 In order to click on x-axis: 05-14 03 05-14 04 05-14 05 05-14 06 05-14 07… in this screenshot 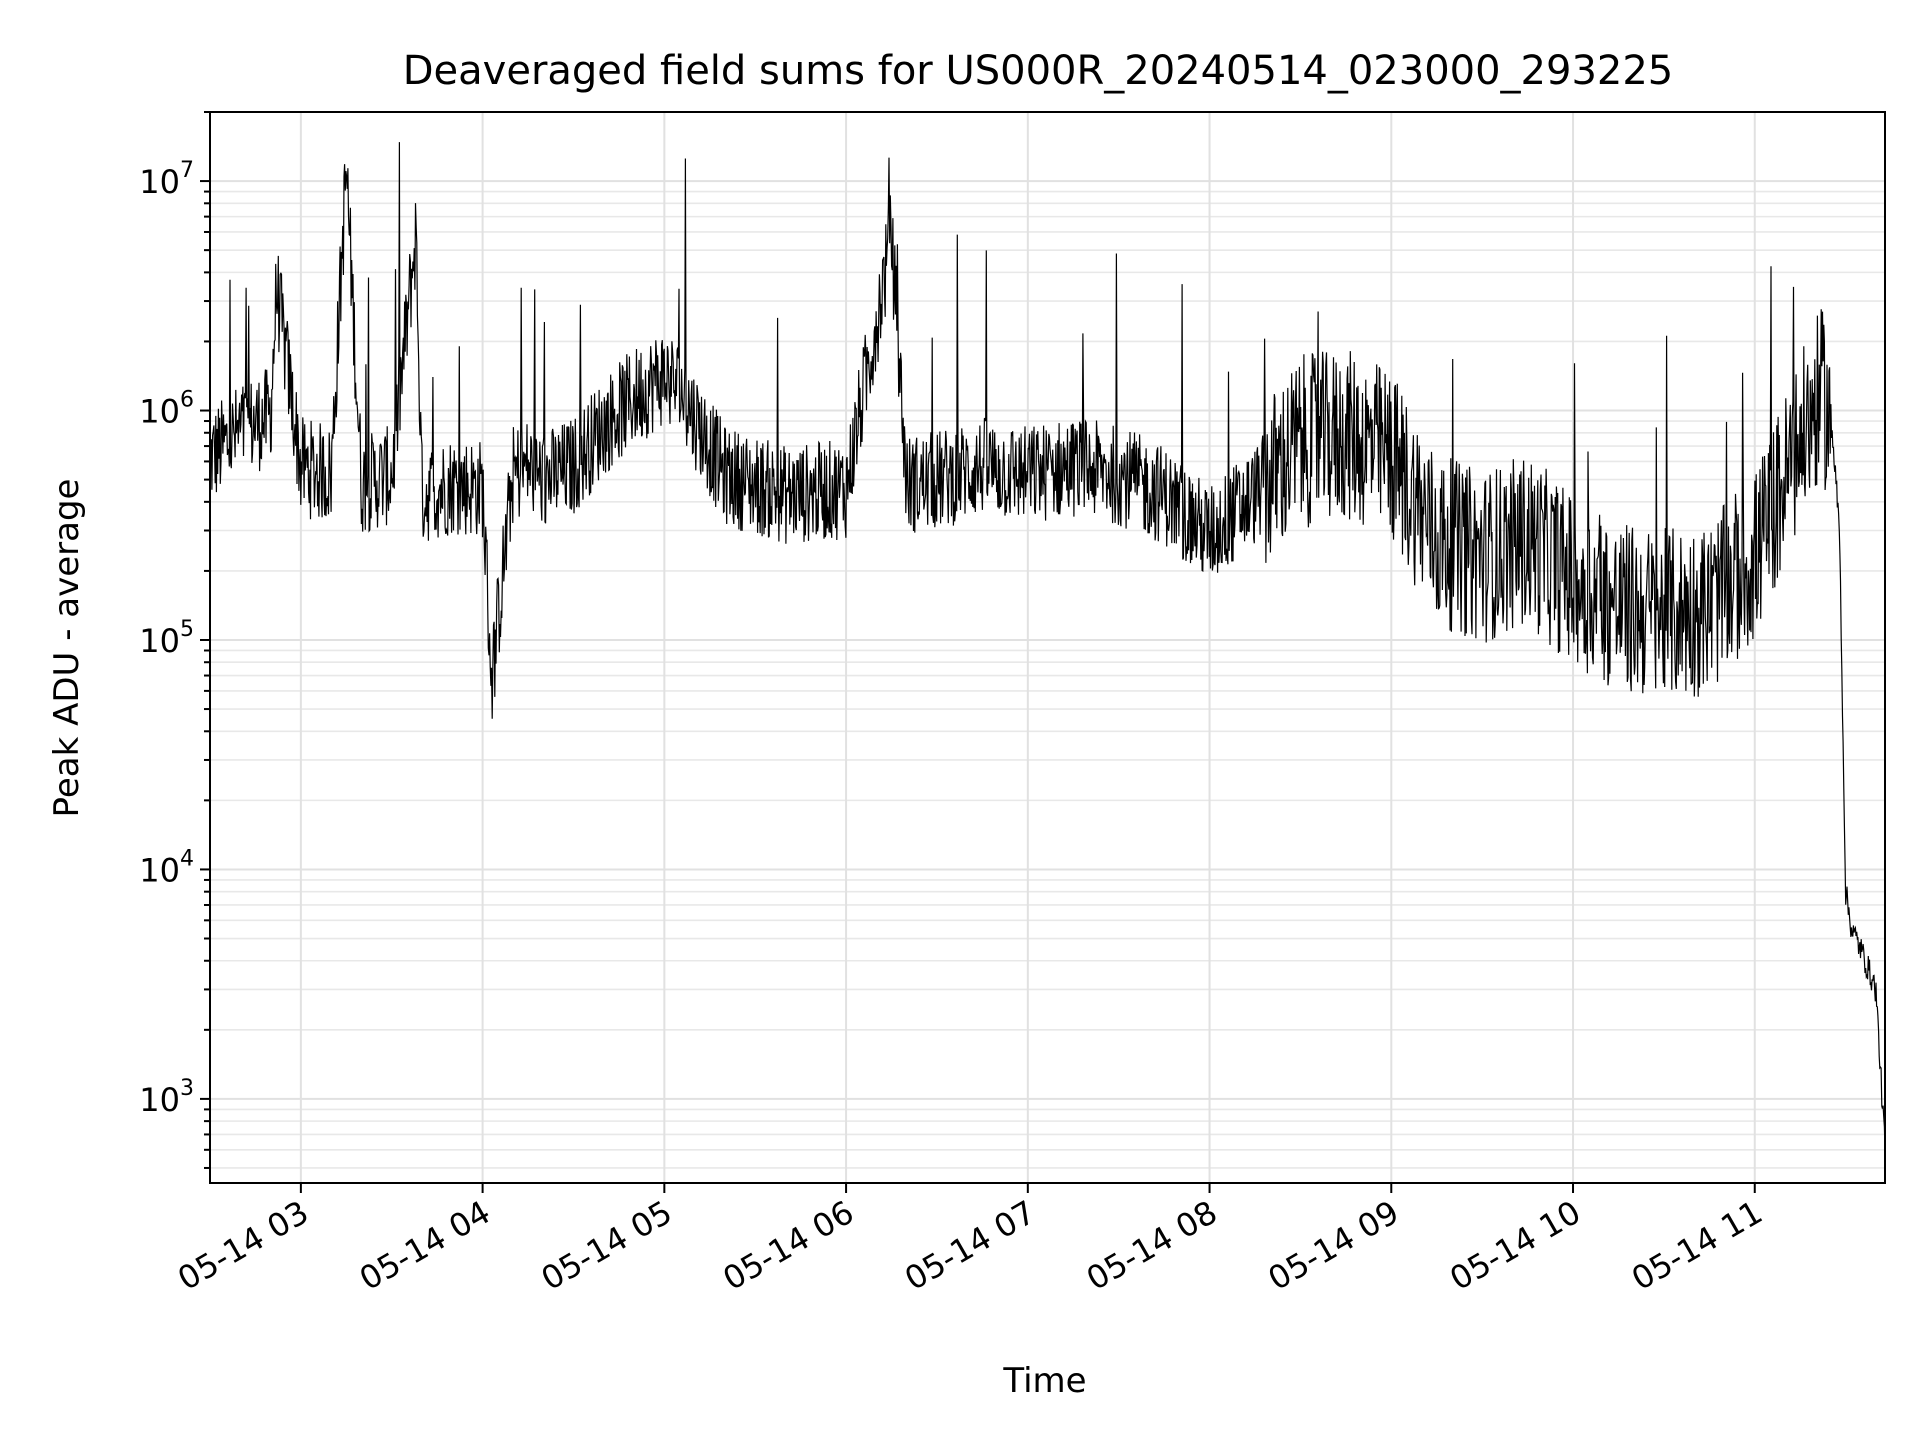, I will do `click(970, 1240)`.